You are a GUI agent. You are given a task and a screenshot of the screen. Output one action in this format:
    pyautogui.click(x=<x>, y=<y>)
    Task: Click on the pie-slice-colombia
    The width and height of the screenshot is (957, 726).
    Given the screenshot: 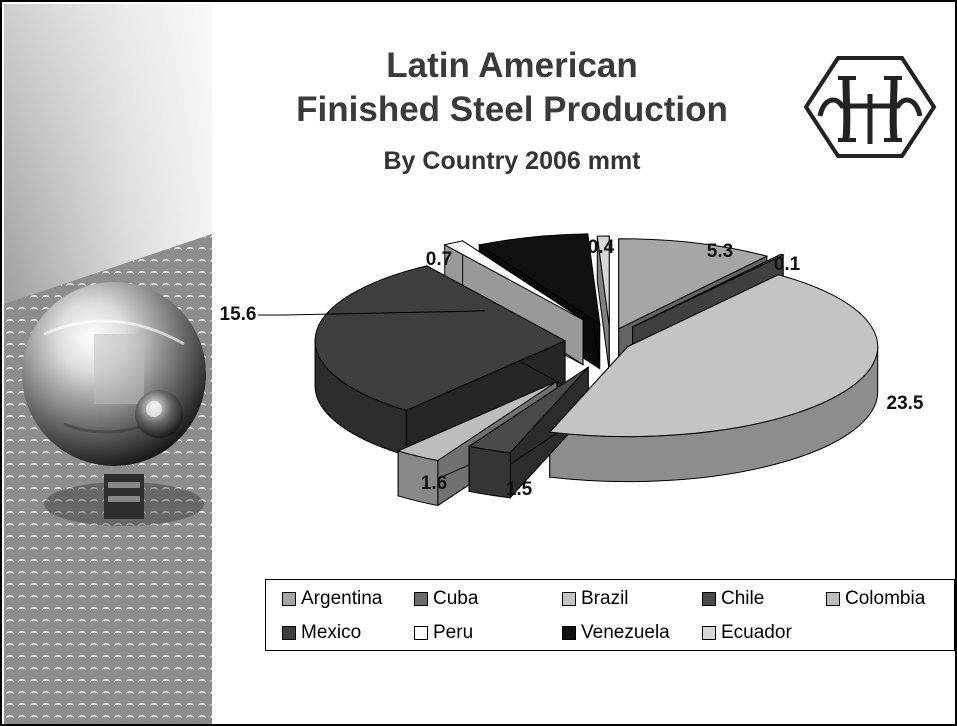 What is the action you would take?
    pyautogui.click(x=477, y=421)
    